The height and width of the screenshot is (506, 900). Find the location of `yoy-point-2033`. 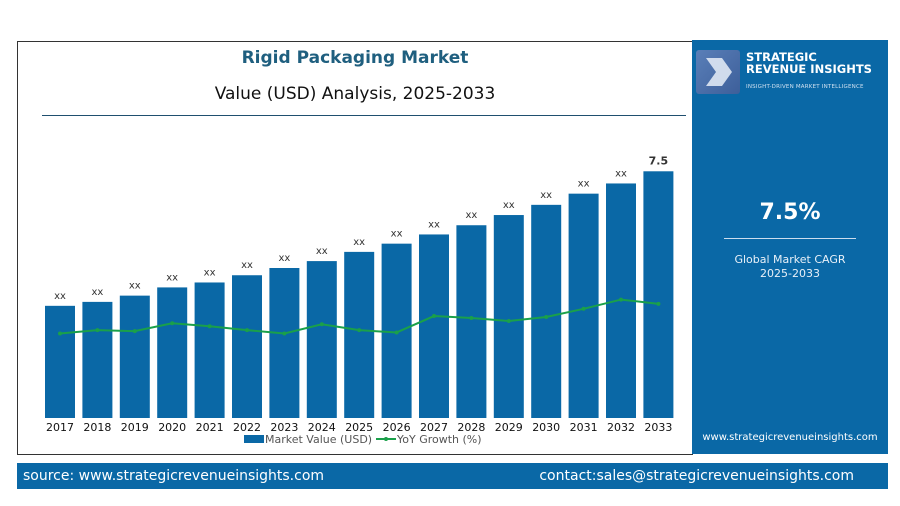

yoy-point-2033 is located at coordinates (658, 303).